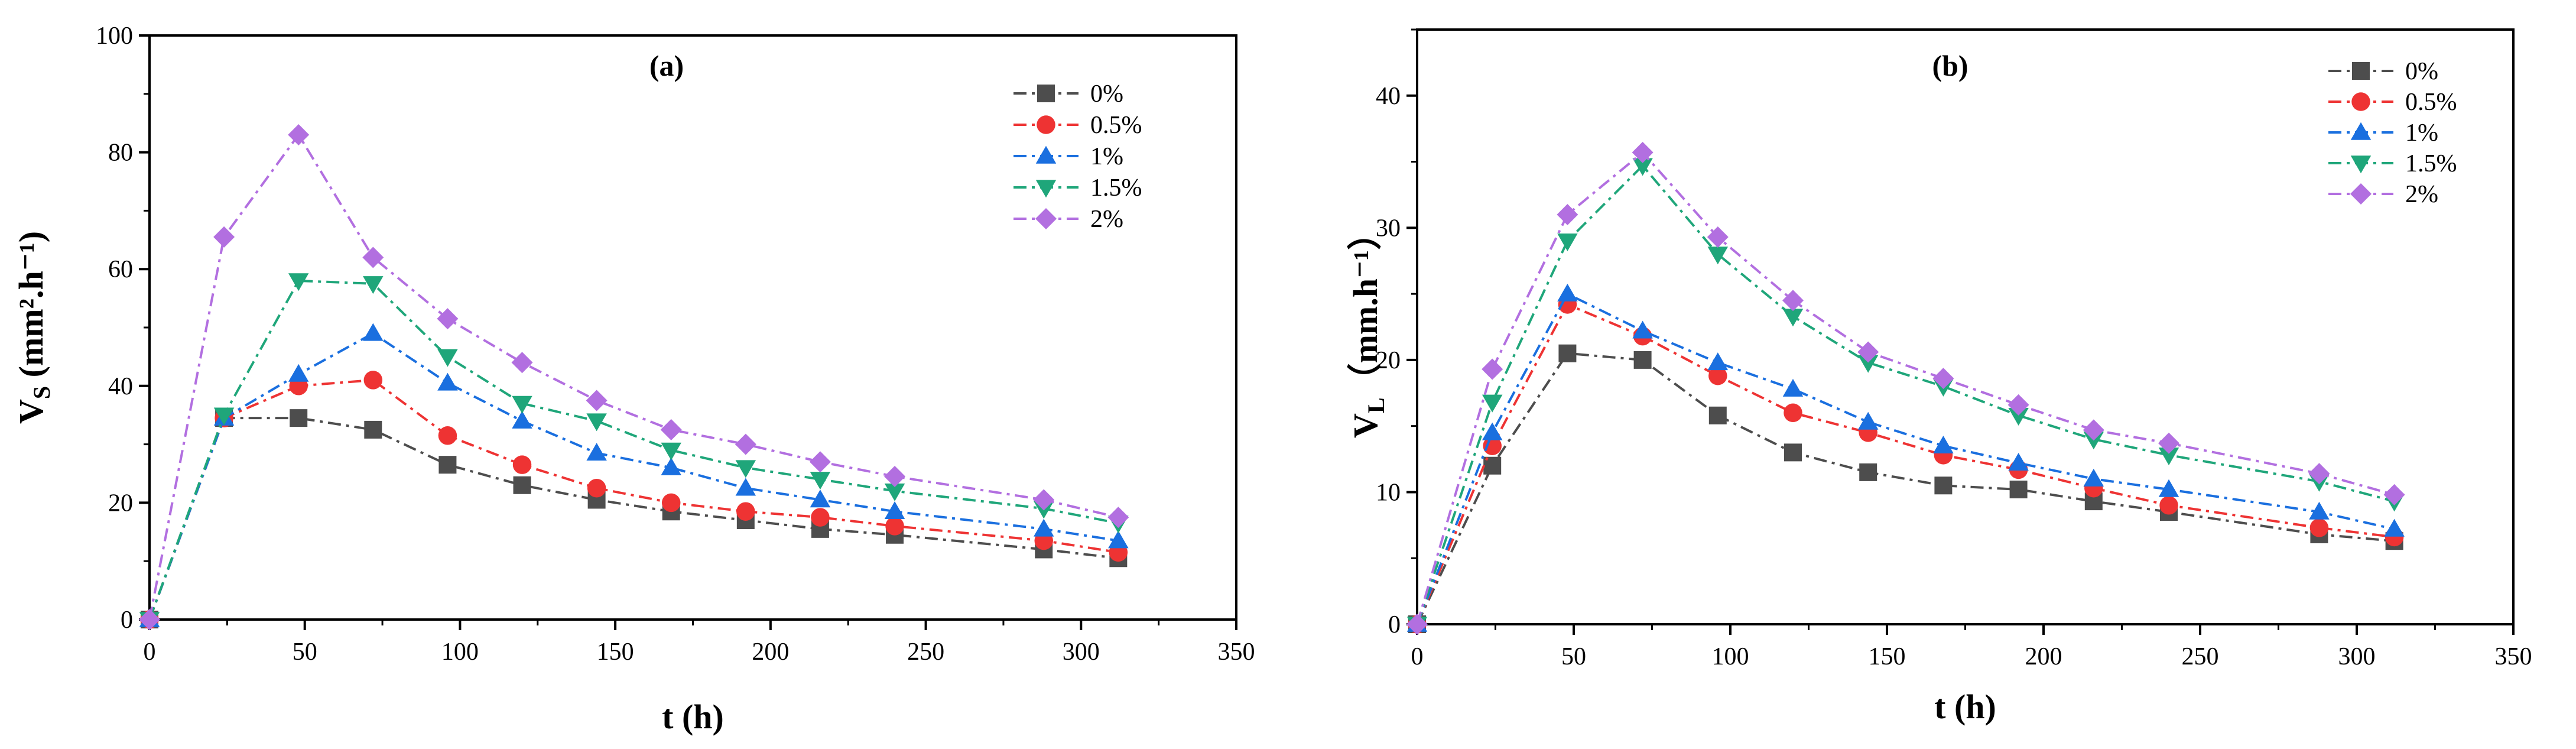 This screenshot has width=2576, height=749. Describe the element at coordinates (120, 503) in the screenshot. I see `y-tick-label: 20` at that location.